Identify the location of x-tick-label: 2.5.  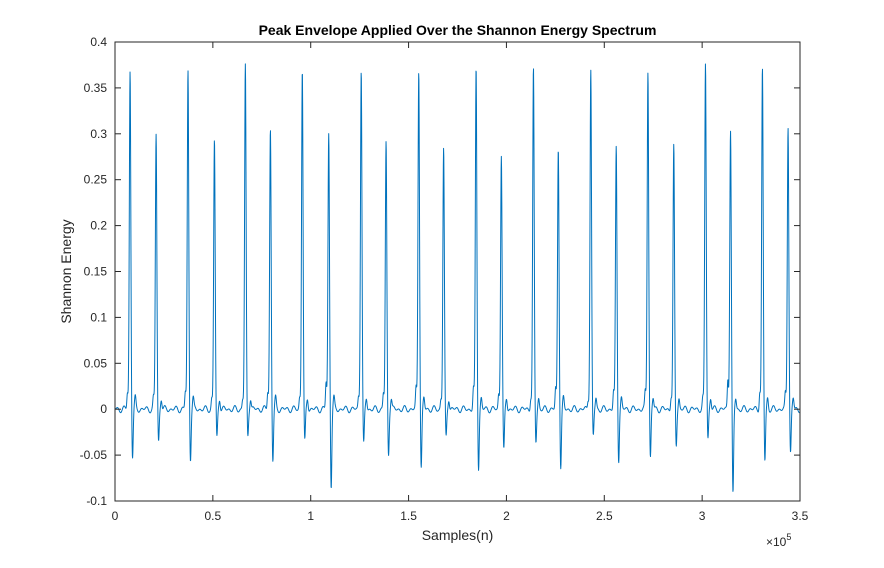
(604, 516).